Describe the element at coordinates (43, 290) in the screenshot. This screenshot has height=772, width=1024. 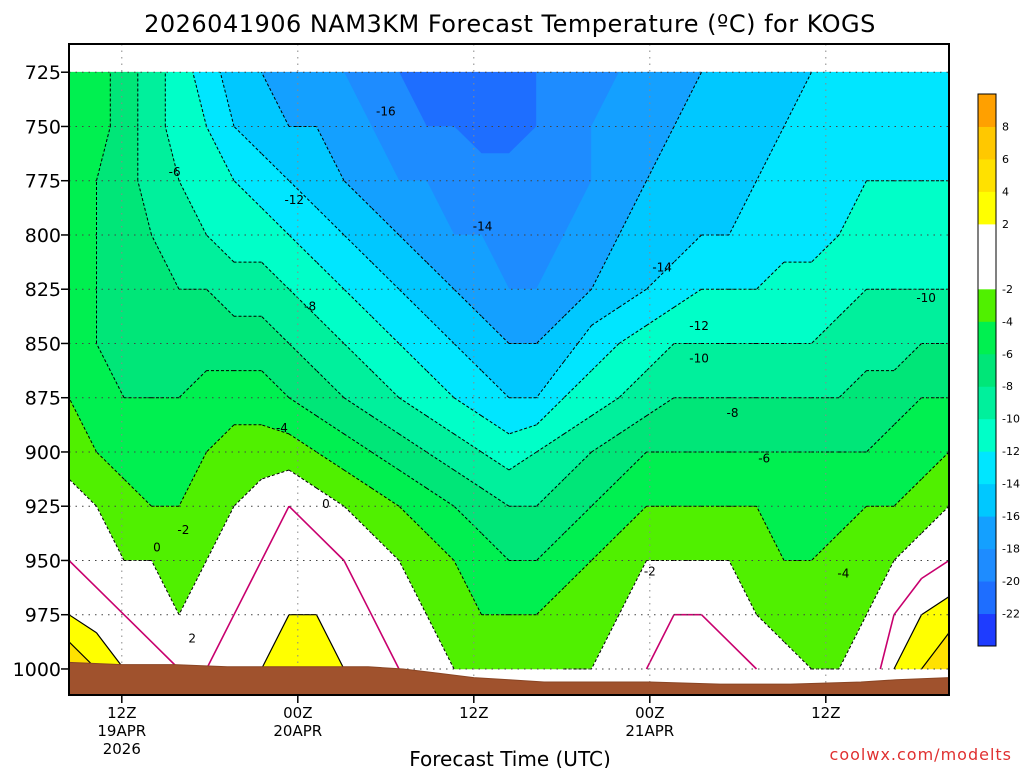
I see `y-tick-label: 825` at that location.